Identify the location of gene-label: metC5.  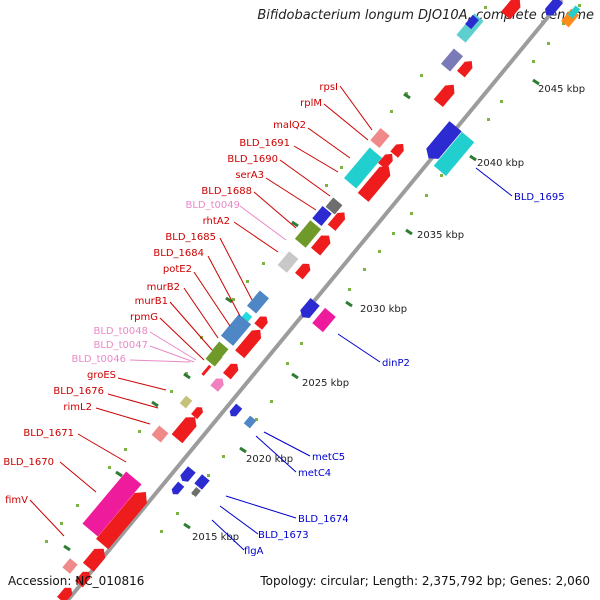
(328, 457).